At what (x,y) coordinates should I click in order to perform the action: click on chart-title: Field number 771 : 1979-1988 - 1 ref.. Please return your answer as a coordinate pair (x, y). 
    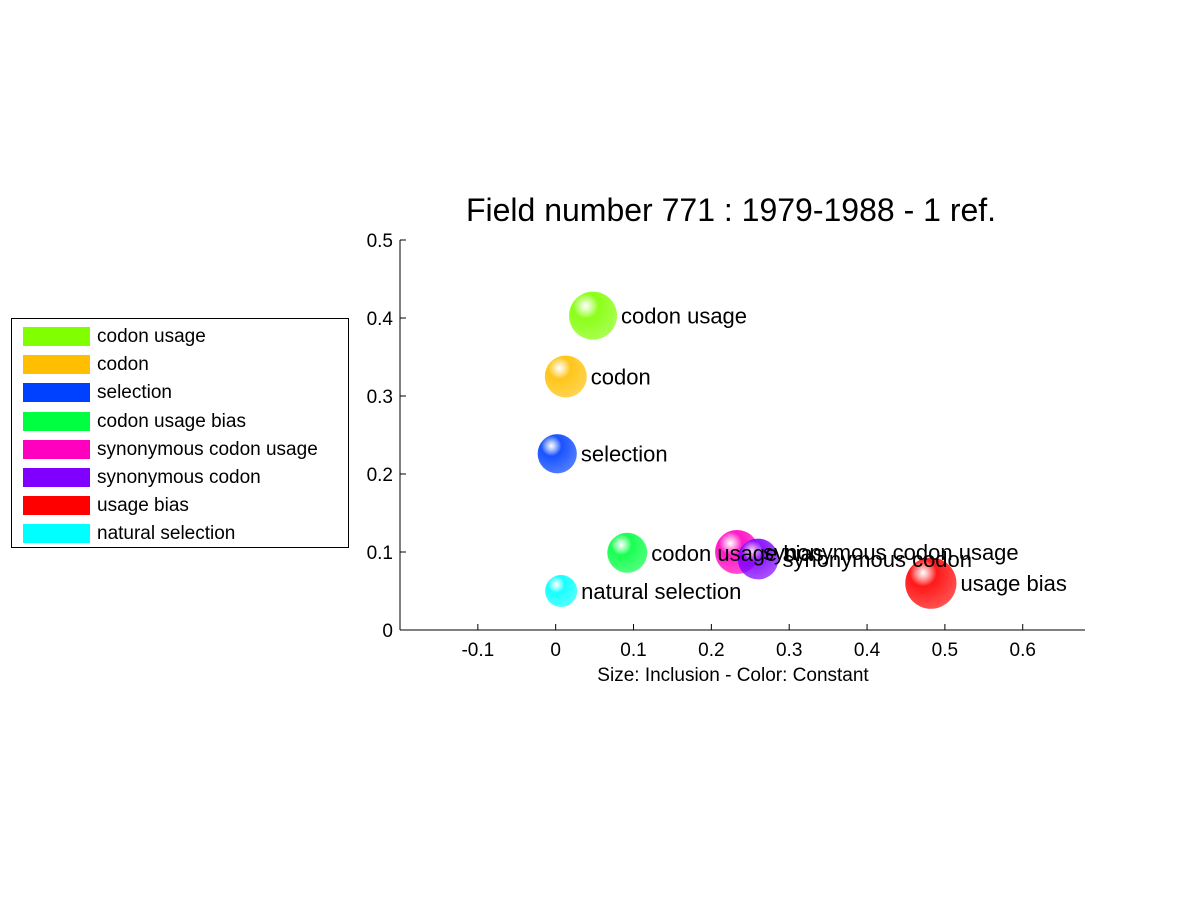
    Looking at the image, I should click on (731, 210).